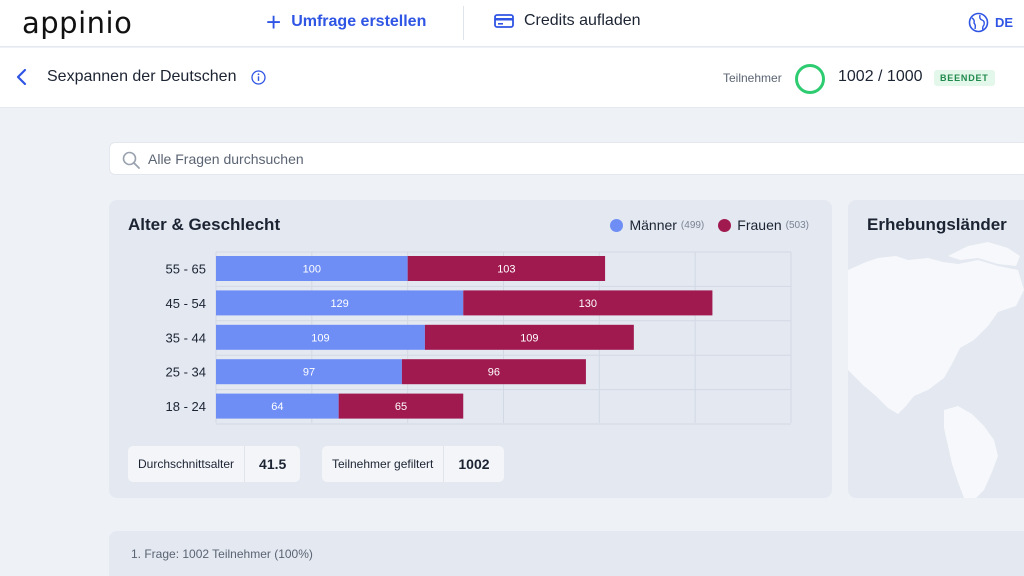 The width and height of the screenshot is (1024, 576). What do you see at coordinates (692, 225) in the screenshot?
I see `legend-count-men: (499)` at bounding box center [692, 225].